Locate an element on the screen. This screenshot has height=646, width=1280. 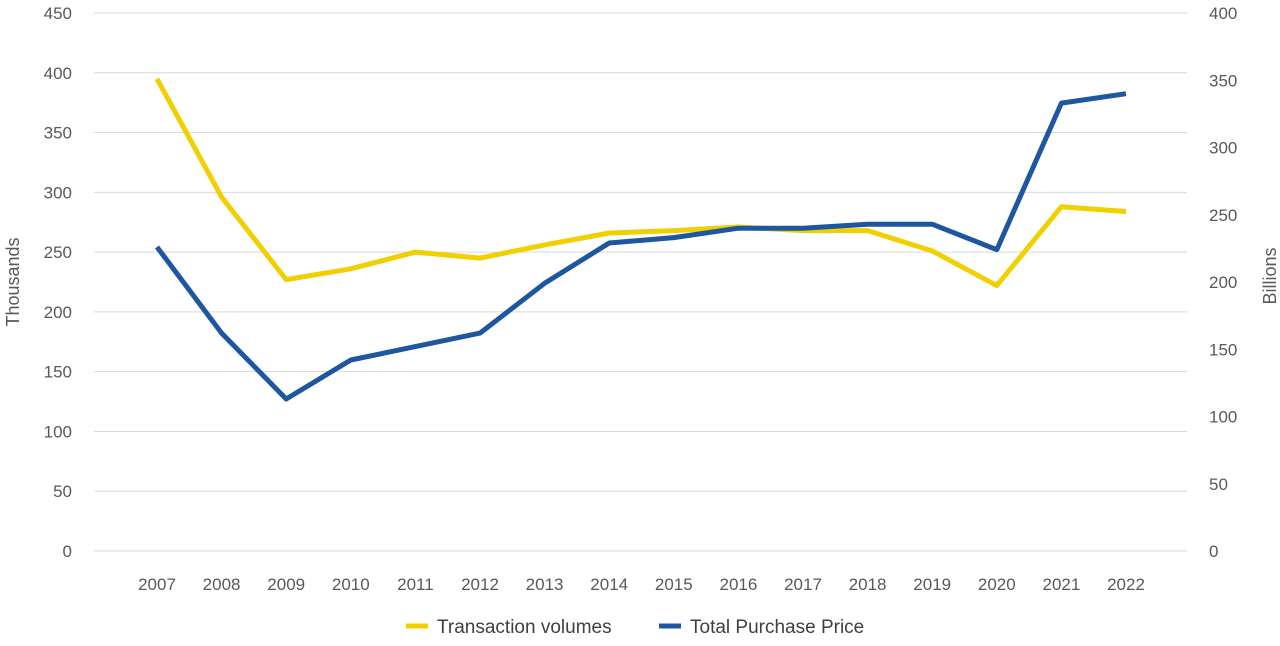
left-tick-label: 200 is located at coordinates (58, 312).